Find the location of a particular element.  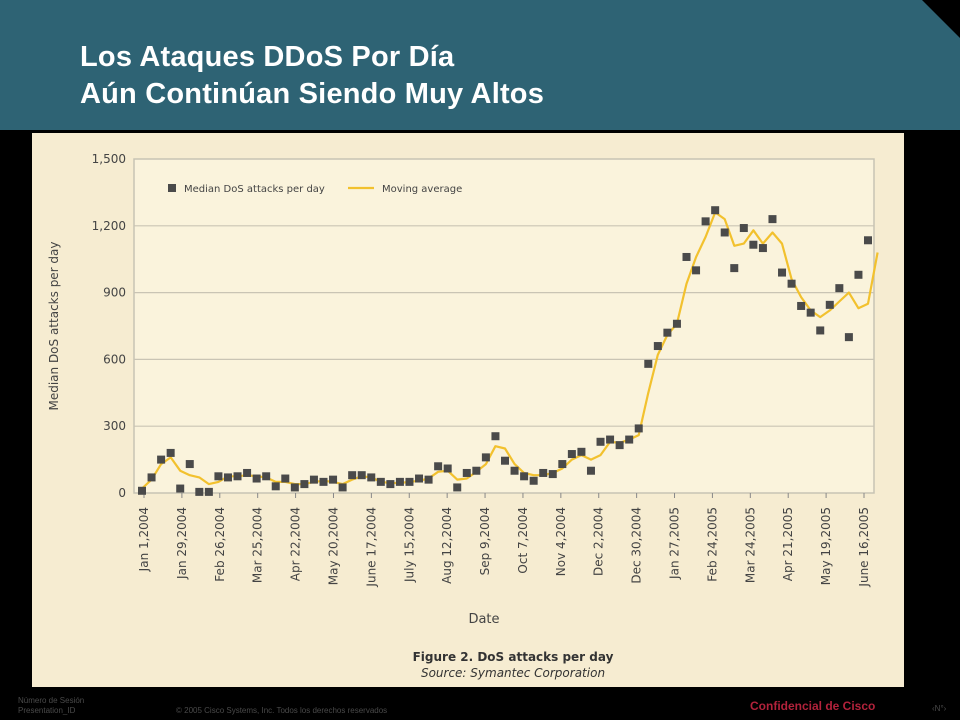

header-corner-notch is located at coordinates (941, 19).